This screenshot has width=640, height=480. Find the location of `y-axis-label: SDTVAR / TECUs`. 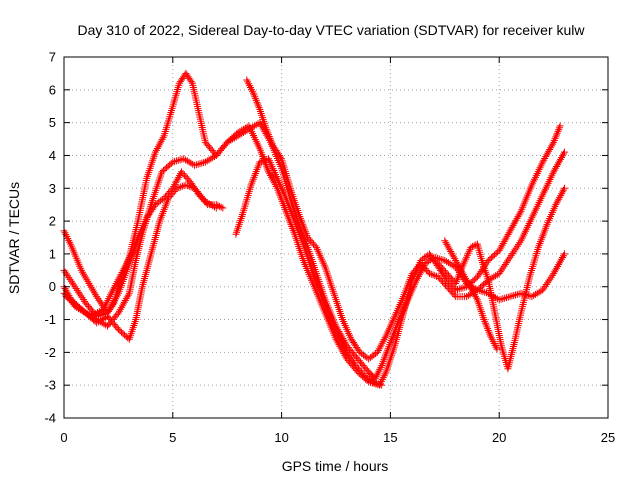

y-axis-label: SDTVAR / TECUs is located at coordinates (14, 238).